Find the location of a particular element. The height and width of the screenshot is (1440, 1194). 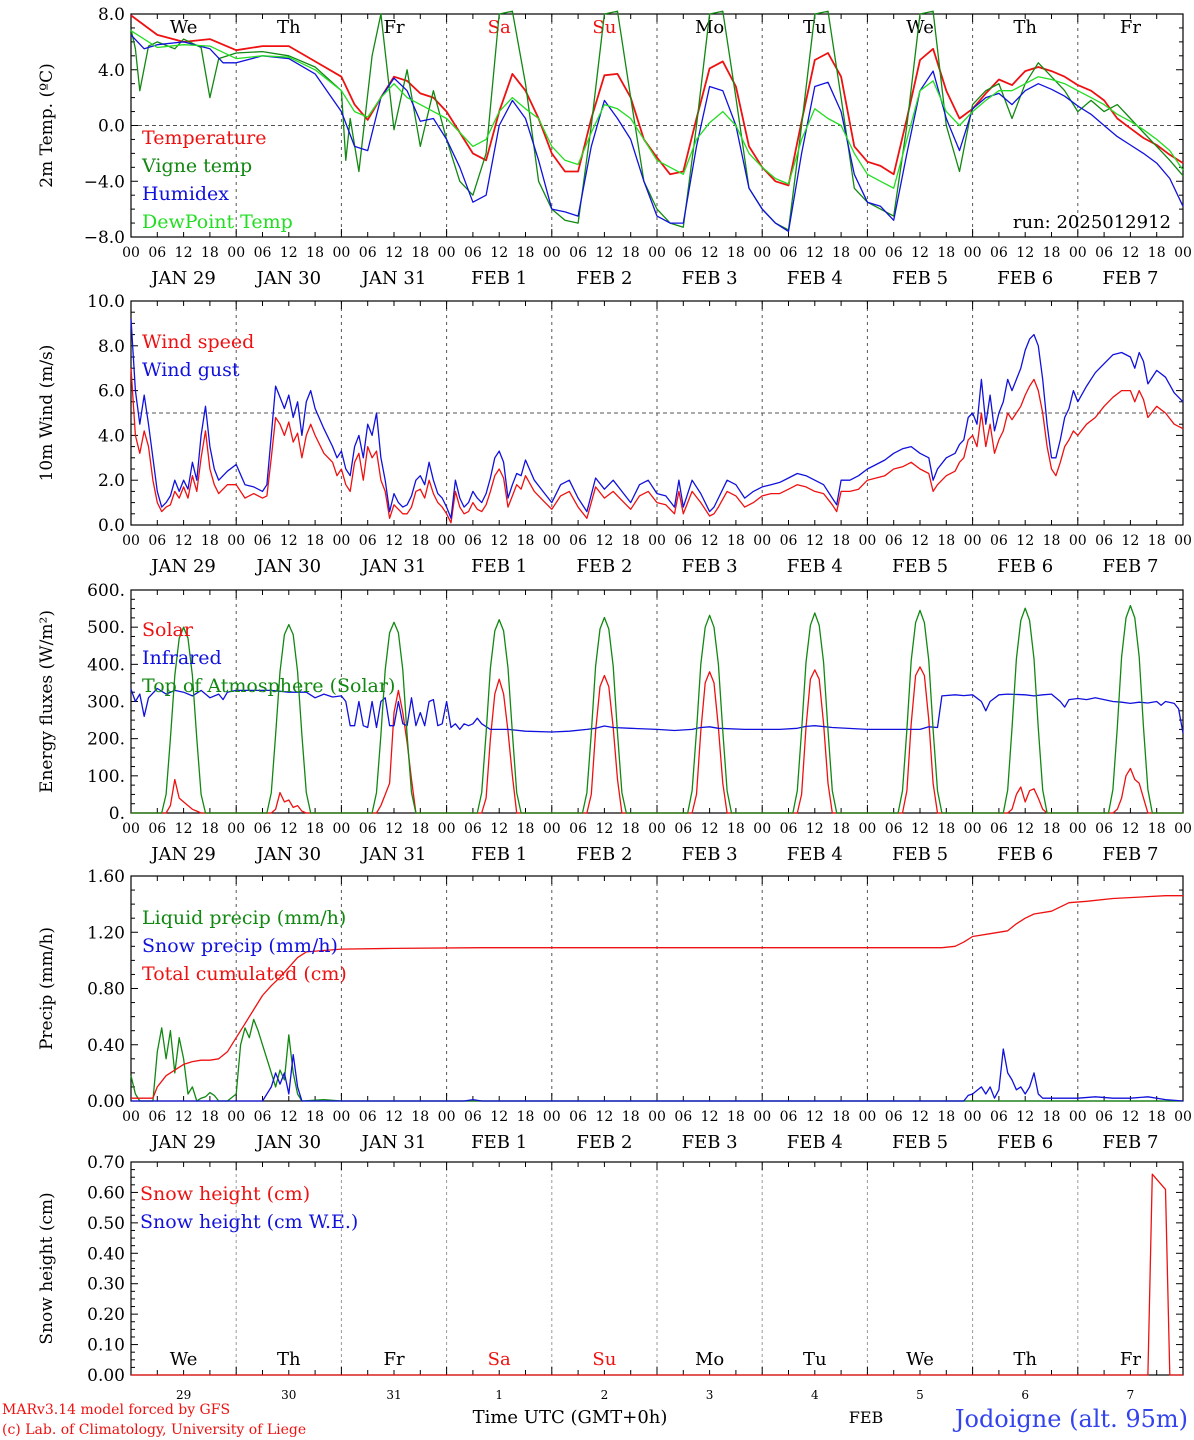

y-tick-label: 0.60 is located at coordinates (106, 1193).